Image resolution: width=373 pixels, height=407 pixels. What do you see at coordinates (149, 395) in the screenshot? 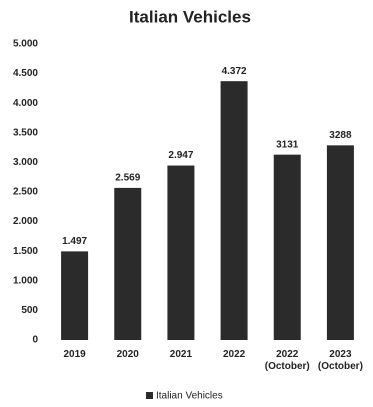
I see `legend-swatch` at bounding box center [149, 395].